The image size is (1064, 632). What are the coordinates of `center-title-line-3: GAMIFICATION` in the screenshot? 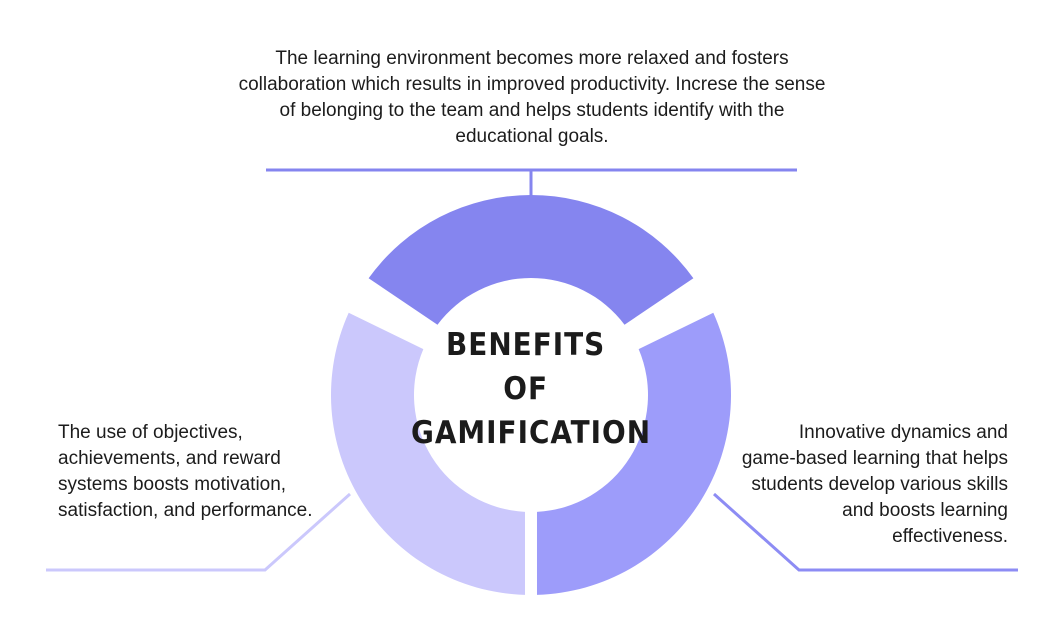 It's located at (531, 433).